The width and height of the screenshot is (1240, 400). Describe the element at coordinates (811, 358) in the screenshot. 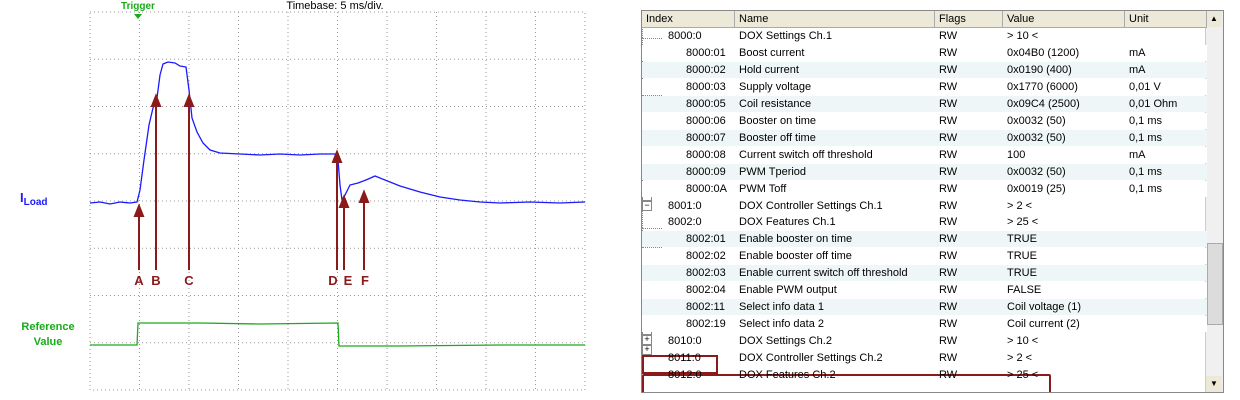

I see `cell-name: DOX Controller Settings Ch.2` at that location.